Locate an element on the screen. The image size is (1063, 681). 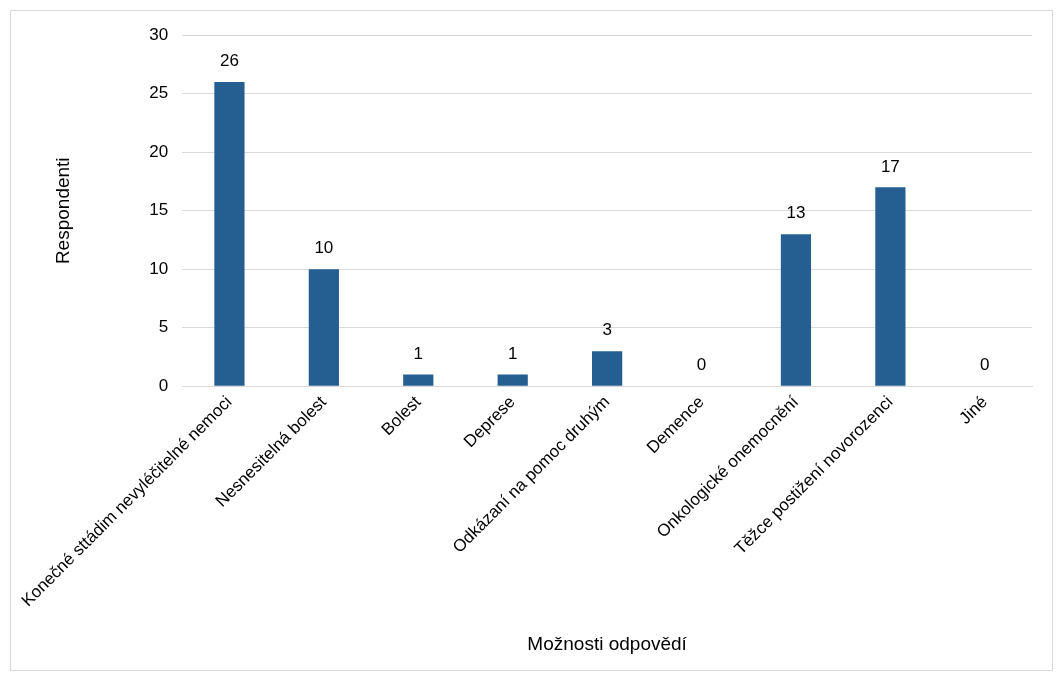
data-label: 26 is located at coordinates (229, 61).